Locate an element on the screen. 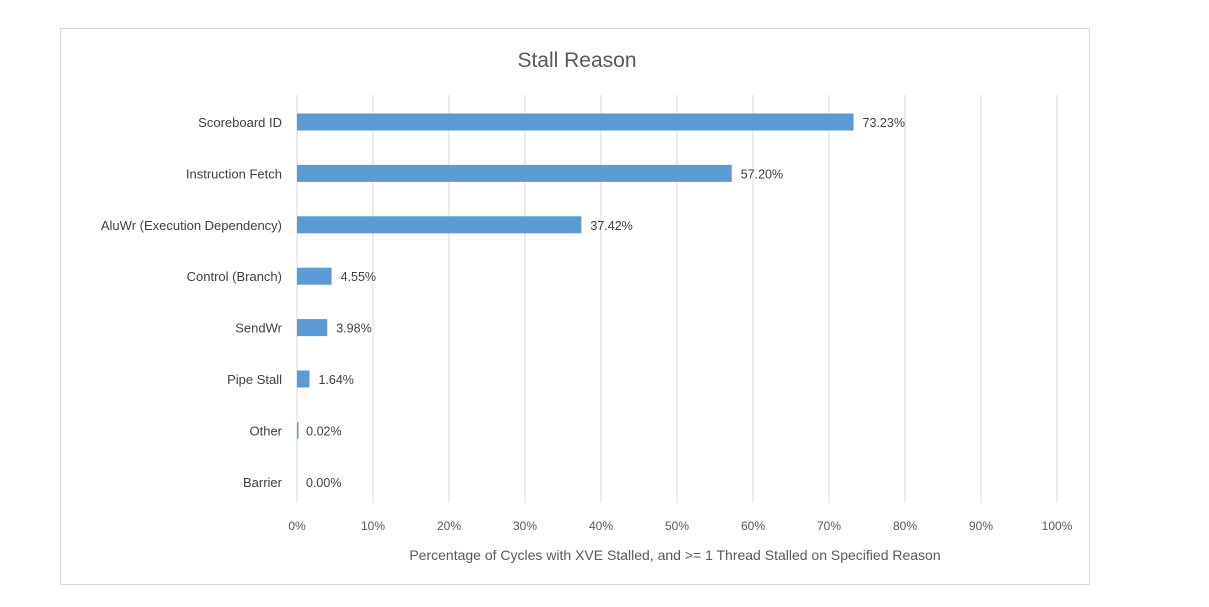 The width and height of the screenshot is (1209, 607). value-label: 0.02% is located at coordinates (323, 431).